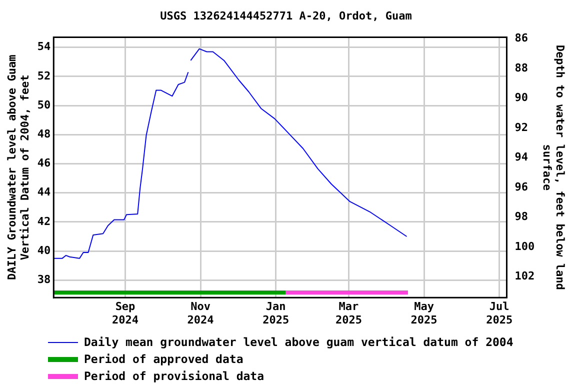 The width and height of the screenshot is (576, 384). What do you see at coordinates (521, 127) in the screenshot?
I see `y2-tick-label: 92` at bounding box center [521, 127].